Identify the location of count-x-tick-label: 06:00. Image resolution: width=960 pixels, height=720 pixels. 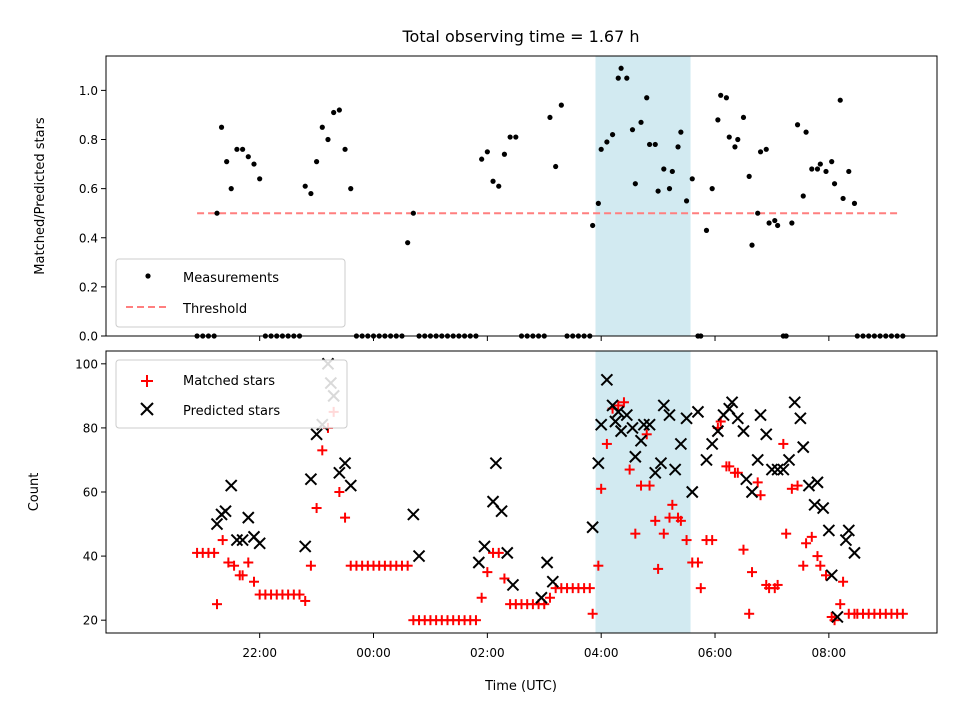
(715, 653).